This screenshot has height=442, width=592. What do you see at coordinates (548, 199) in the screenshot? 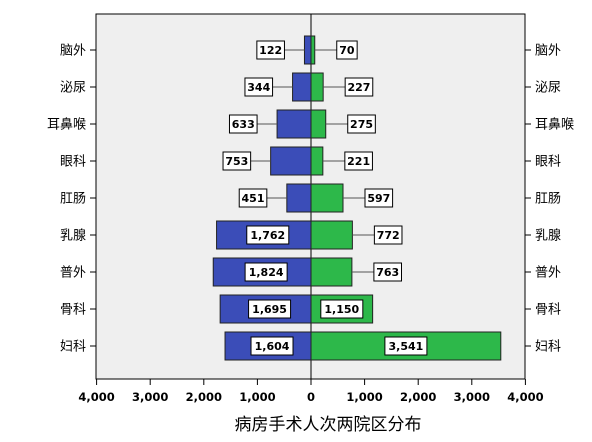
I see `category-label-right: 肛肠` at bounding box center [548, 199].